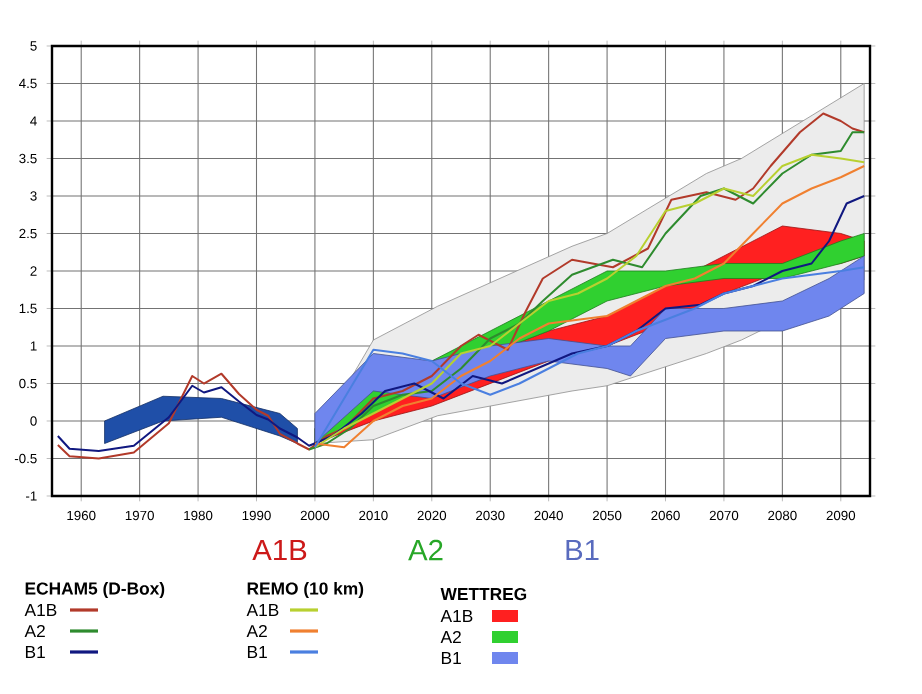 The height and width of the screenshot is (694, 922). I want to click on text: A2, so click(425, 550).